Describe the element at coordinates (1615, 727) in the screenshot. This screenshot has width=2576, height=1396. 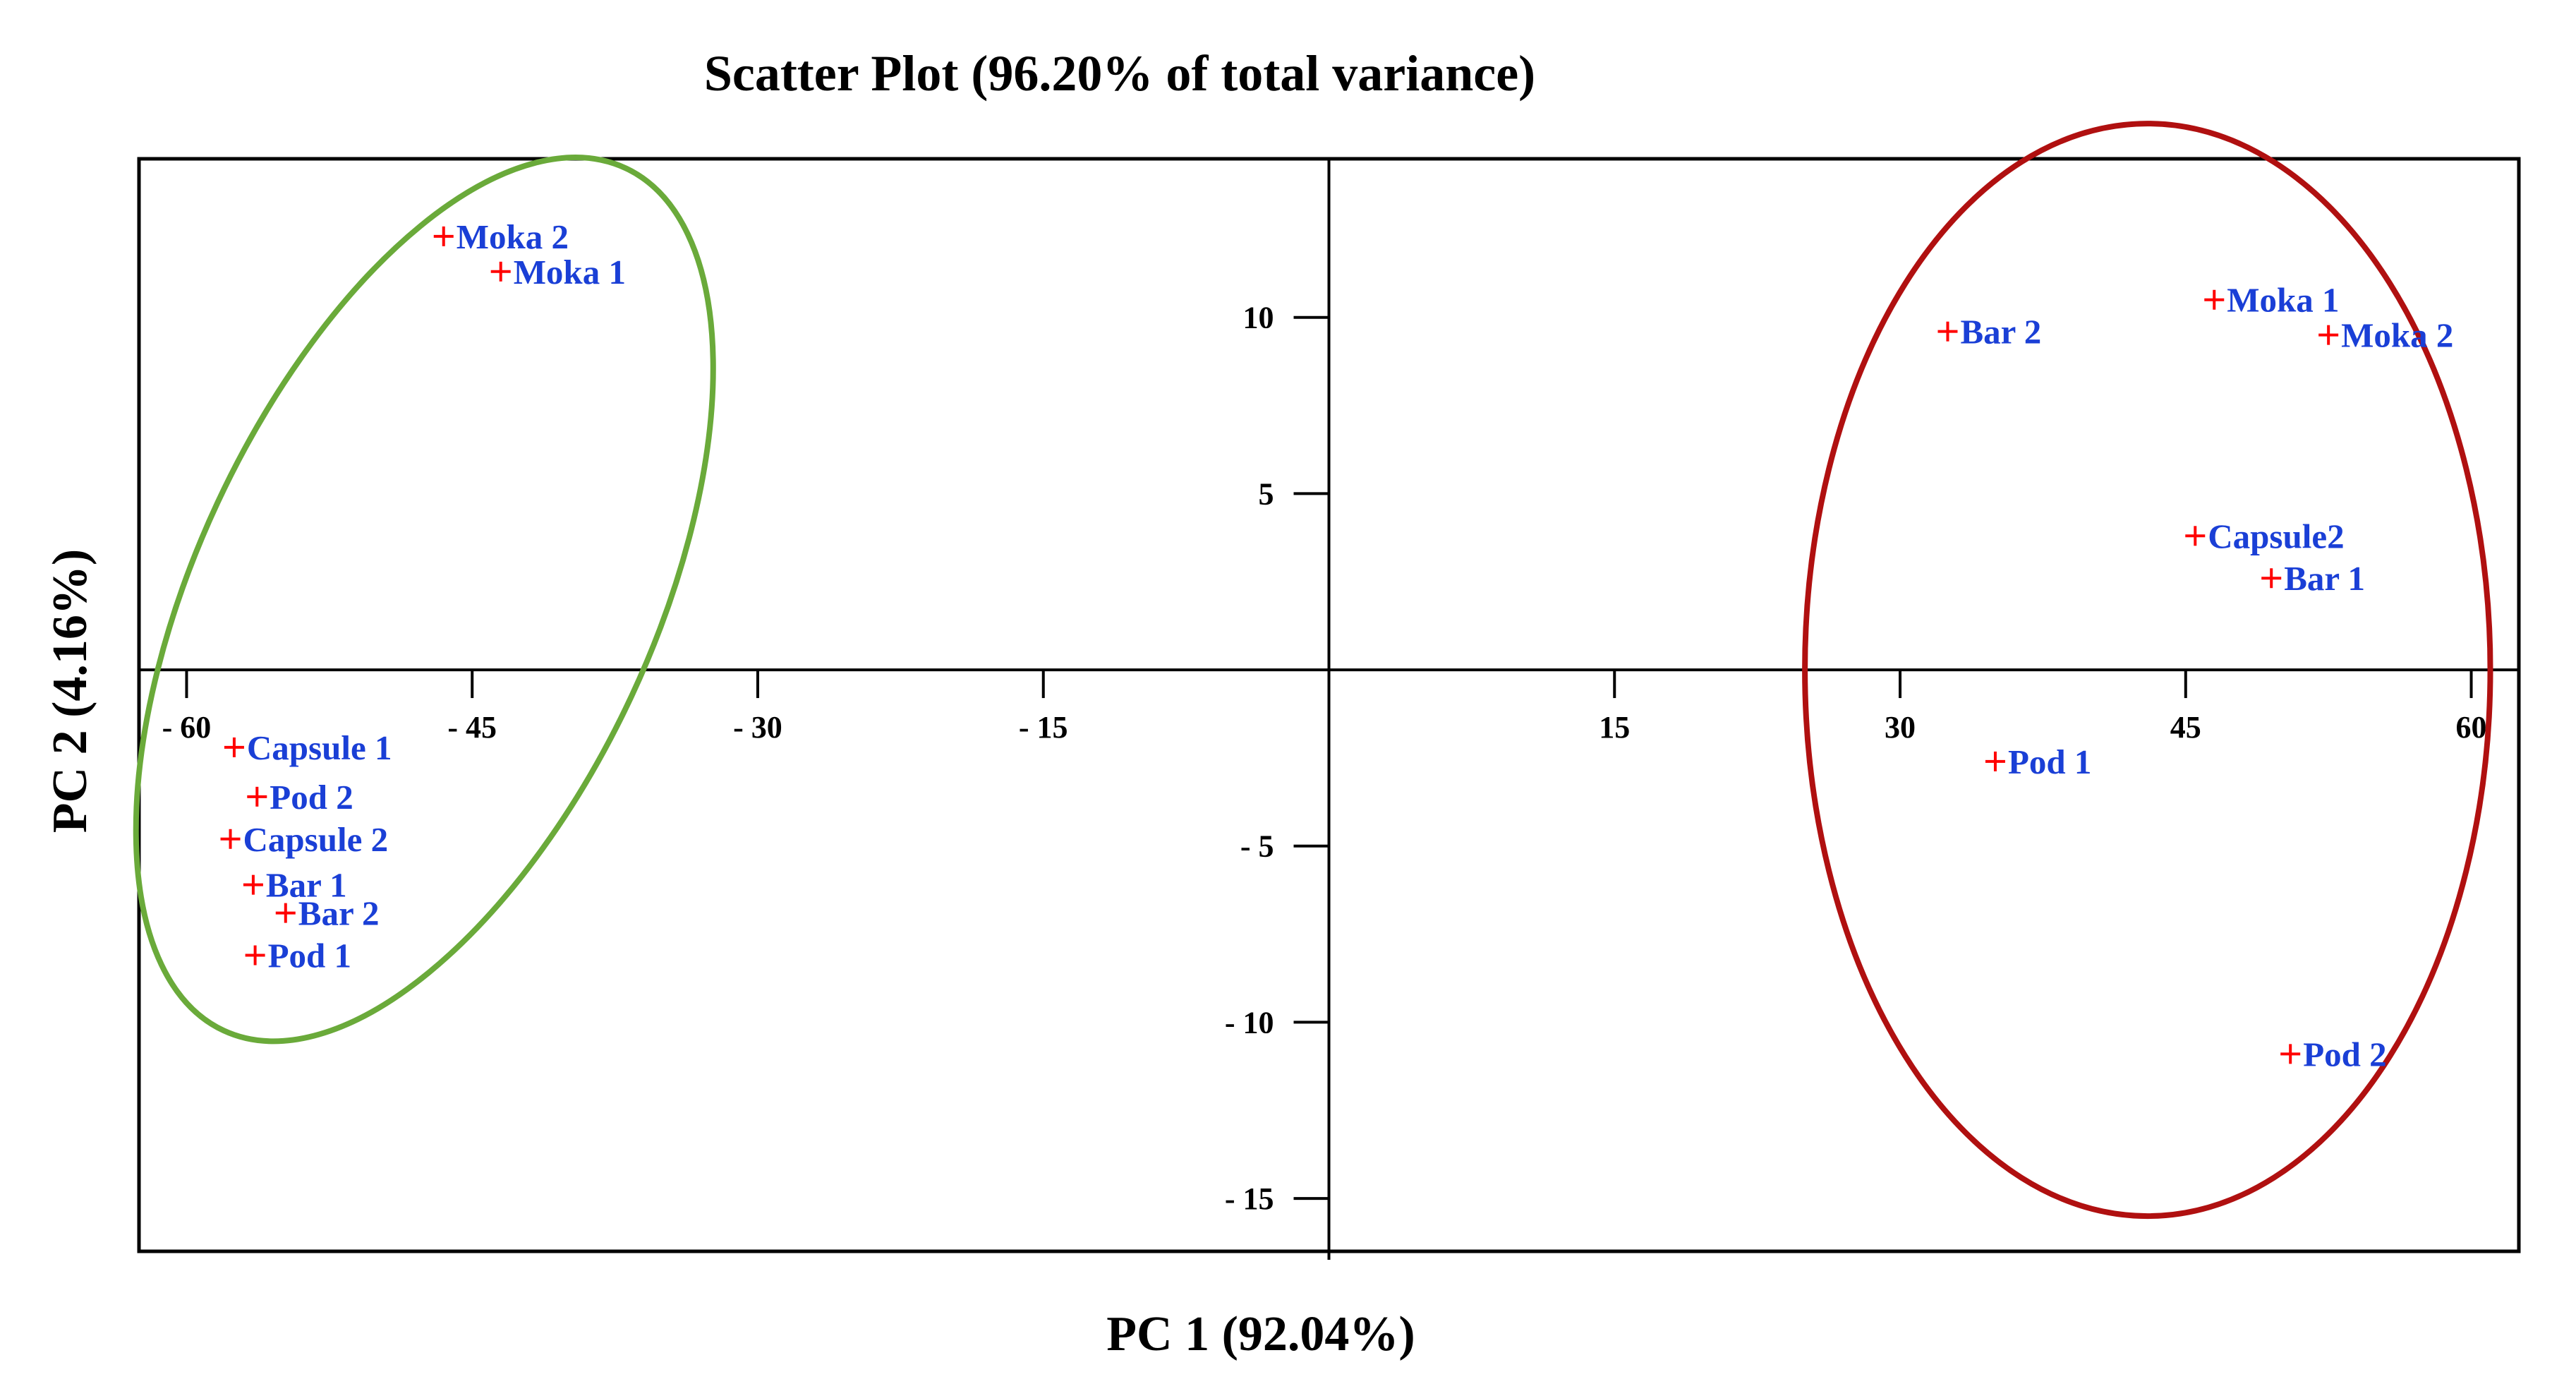
I see `x-tick-label: 15` at that location.